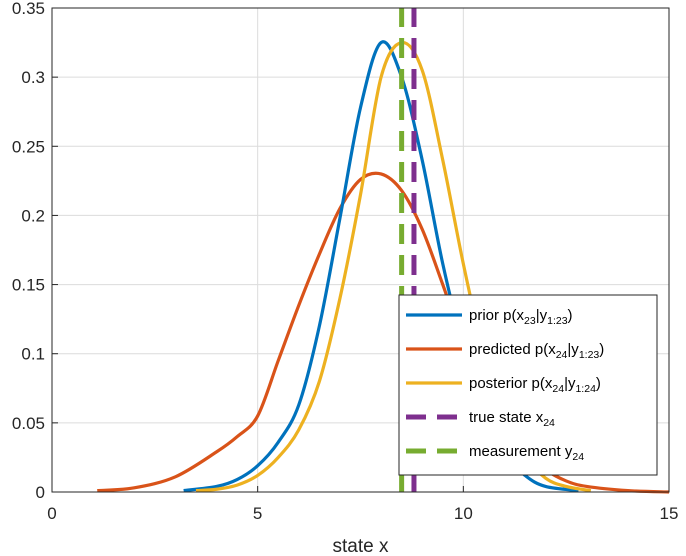 This screenshot has height=556, width=686. Describe the element at coordinates (28, 285) in the screenshot. I see `y-tick-label: 0.15` at that location.